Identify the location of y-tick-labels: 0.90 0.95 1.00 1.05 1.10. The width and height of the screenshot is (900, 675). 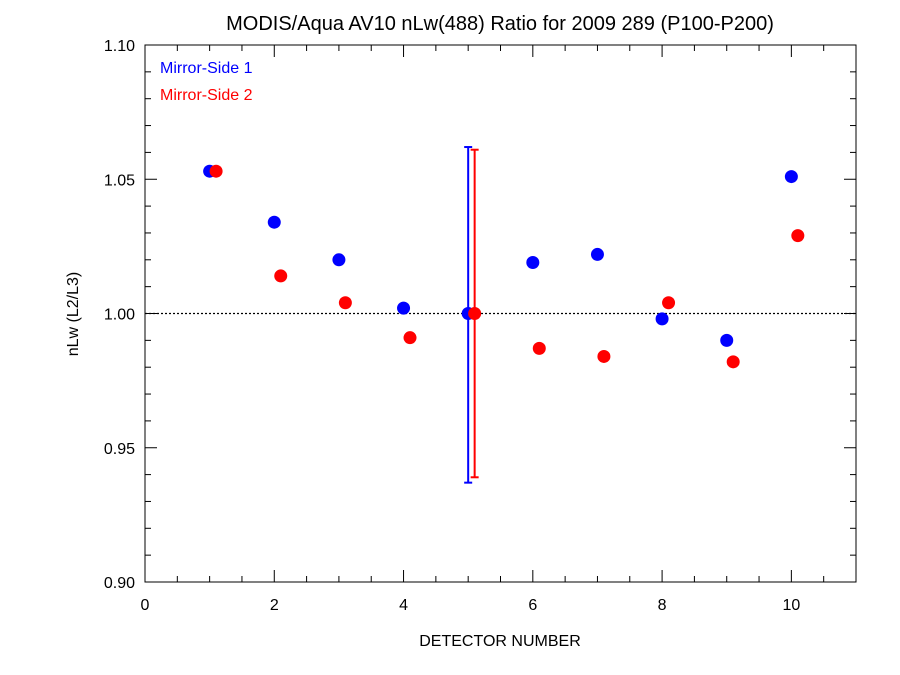
(119, 315).